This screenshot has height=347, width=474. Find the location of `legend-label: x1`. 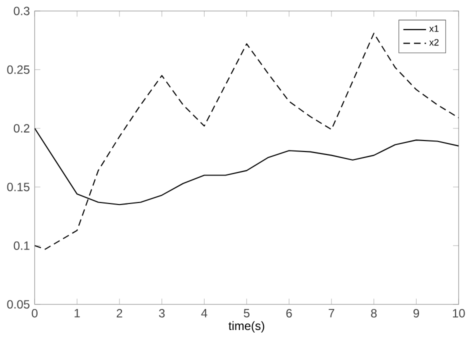

legend-label: x1 is located at coordinates (434, 28).